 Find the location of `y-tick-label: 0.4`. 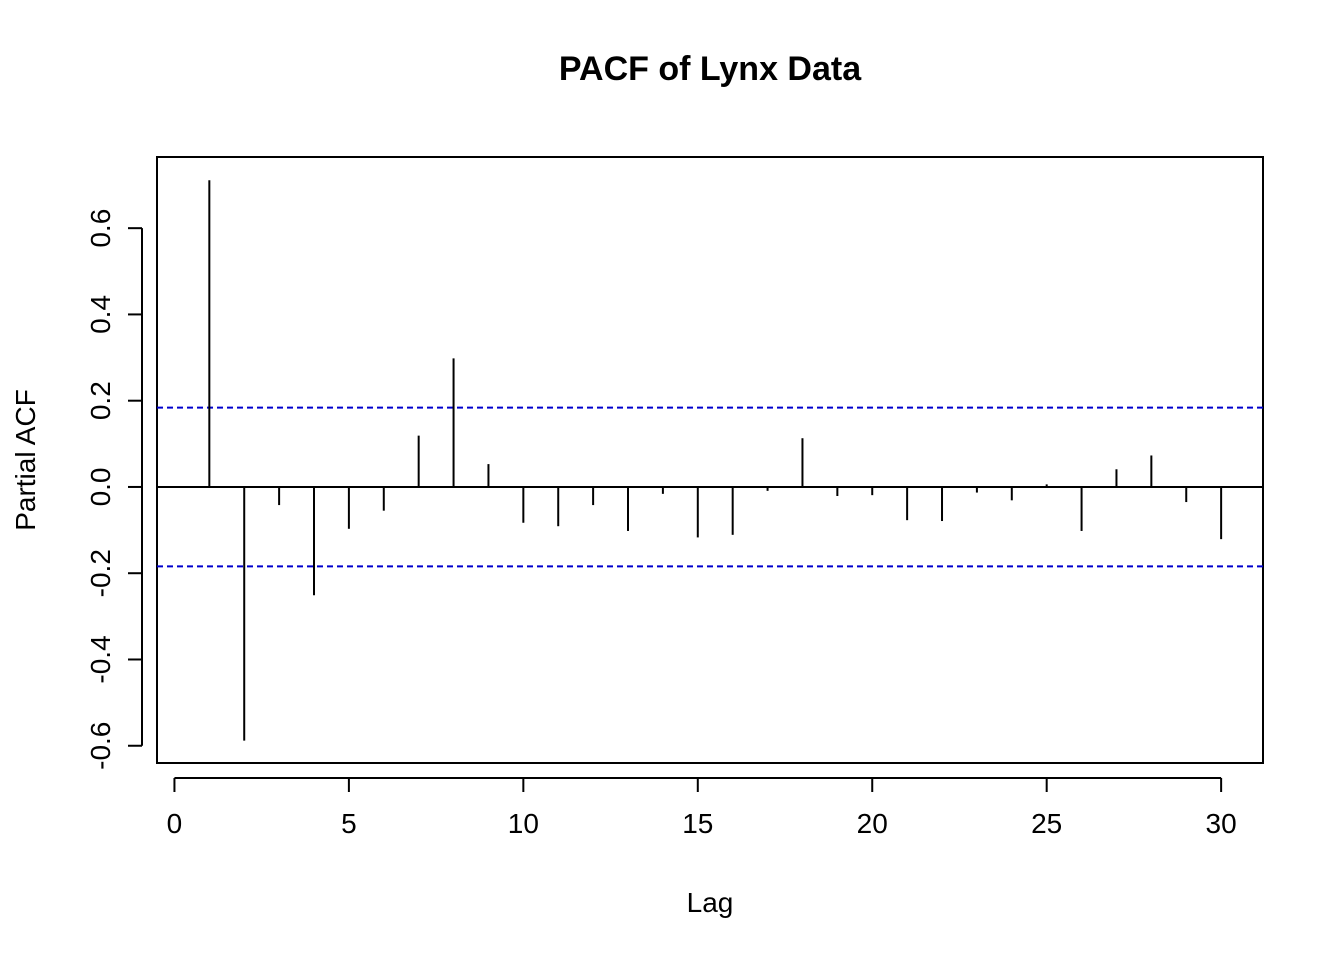

y-tick-label: 0.4 is located at coordinates (100, 314).